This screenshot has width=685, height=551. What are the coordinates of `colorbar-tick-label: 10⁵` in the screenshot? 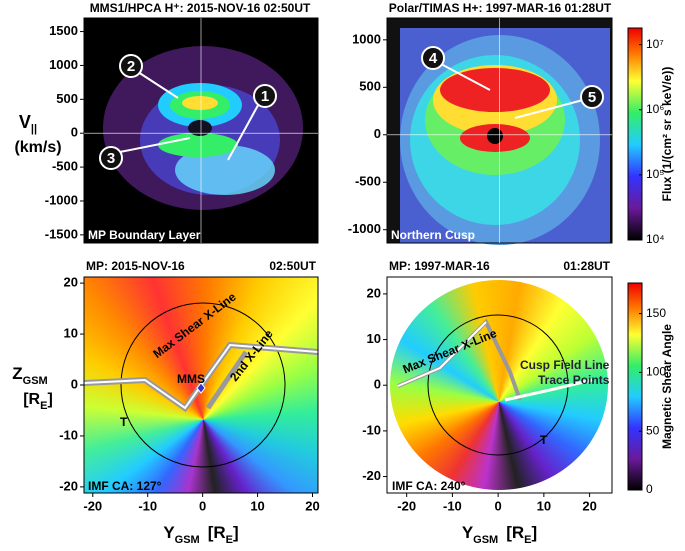 It's located at (655, 174).